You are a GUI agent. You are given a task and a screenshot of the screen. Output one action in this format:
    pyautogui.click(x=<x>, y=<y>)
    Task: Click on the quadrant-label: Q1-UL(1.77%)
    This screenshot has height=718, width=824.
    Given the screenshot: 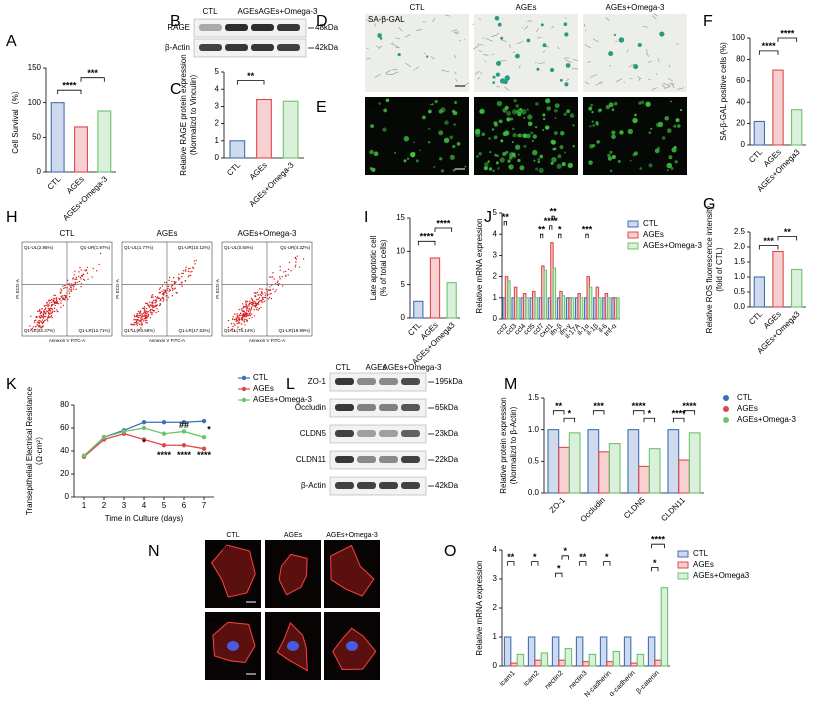 What is the action you would take?
    pyautogui.click(x=139, y=247)
    